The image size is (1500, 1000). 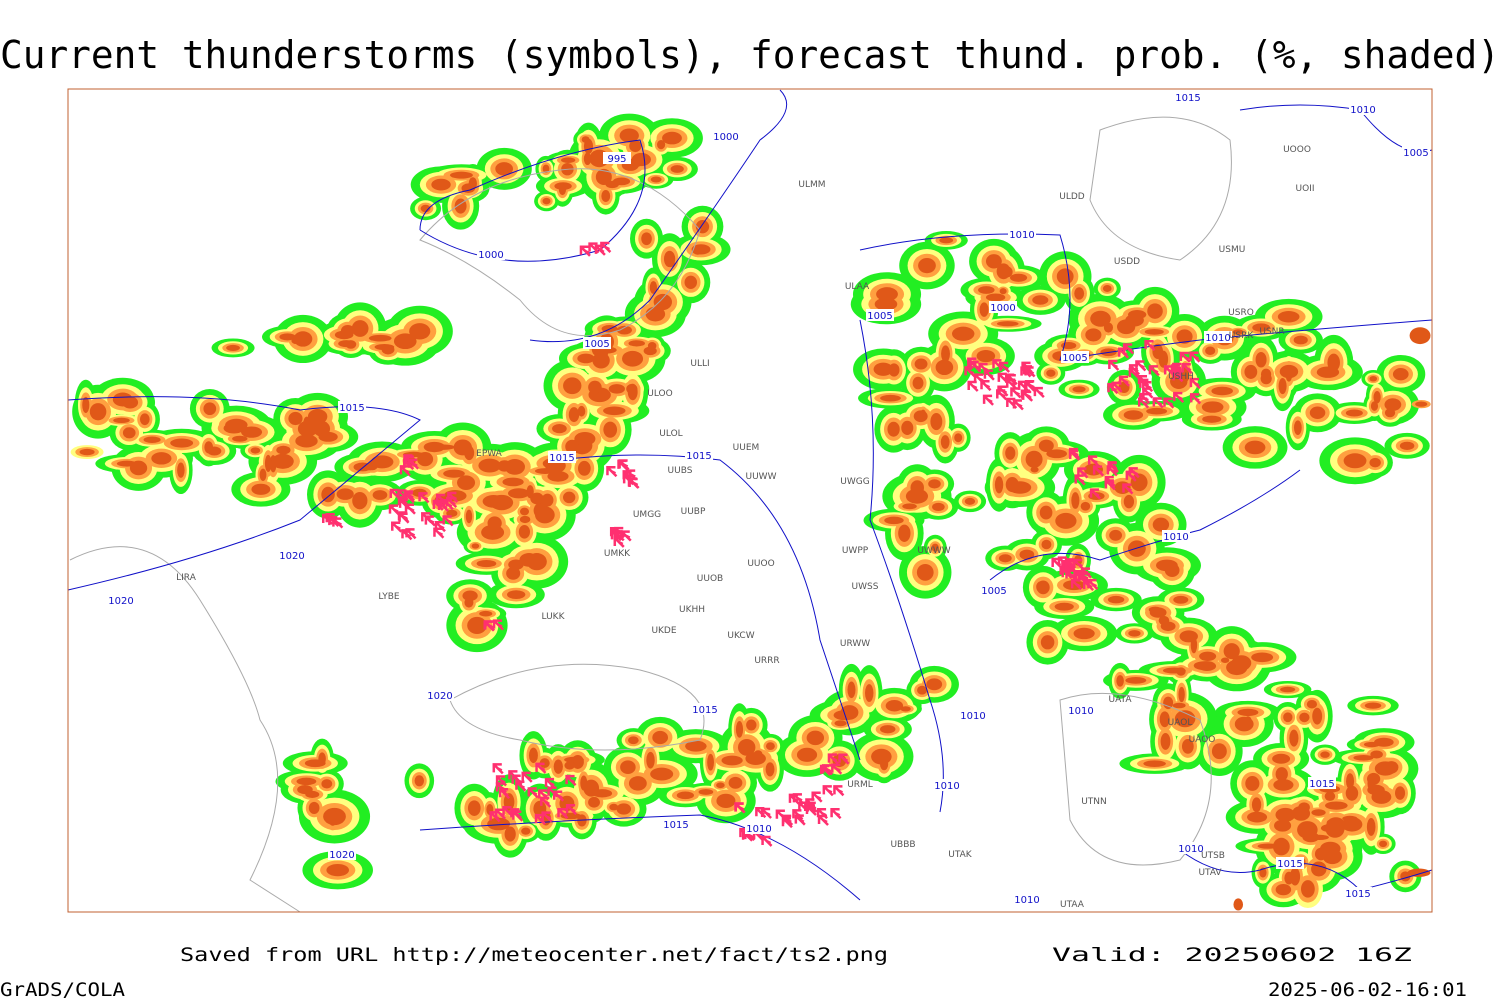 What do you see at coordinates (647, 515) in the screenshot?
I see `station-label: UMGG` at bounding box center [647, 515].